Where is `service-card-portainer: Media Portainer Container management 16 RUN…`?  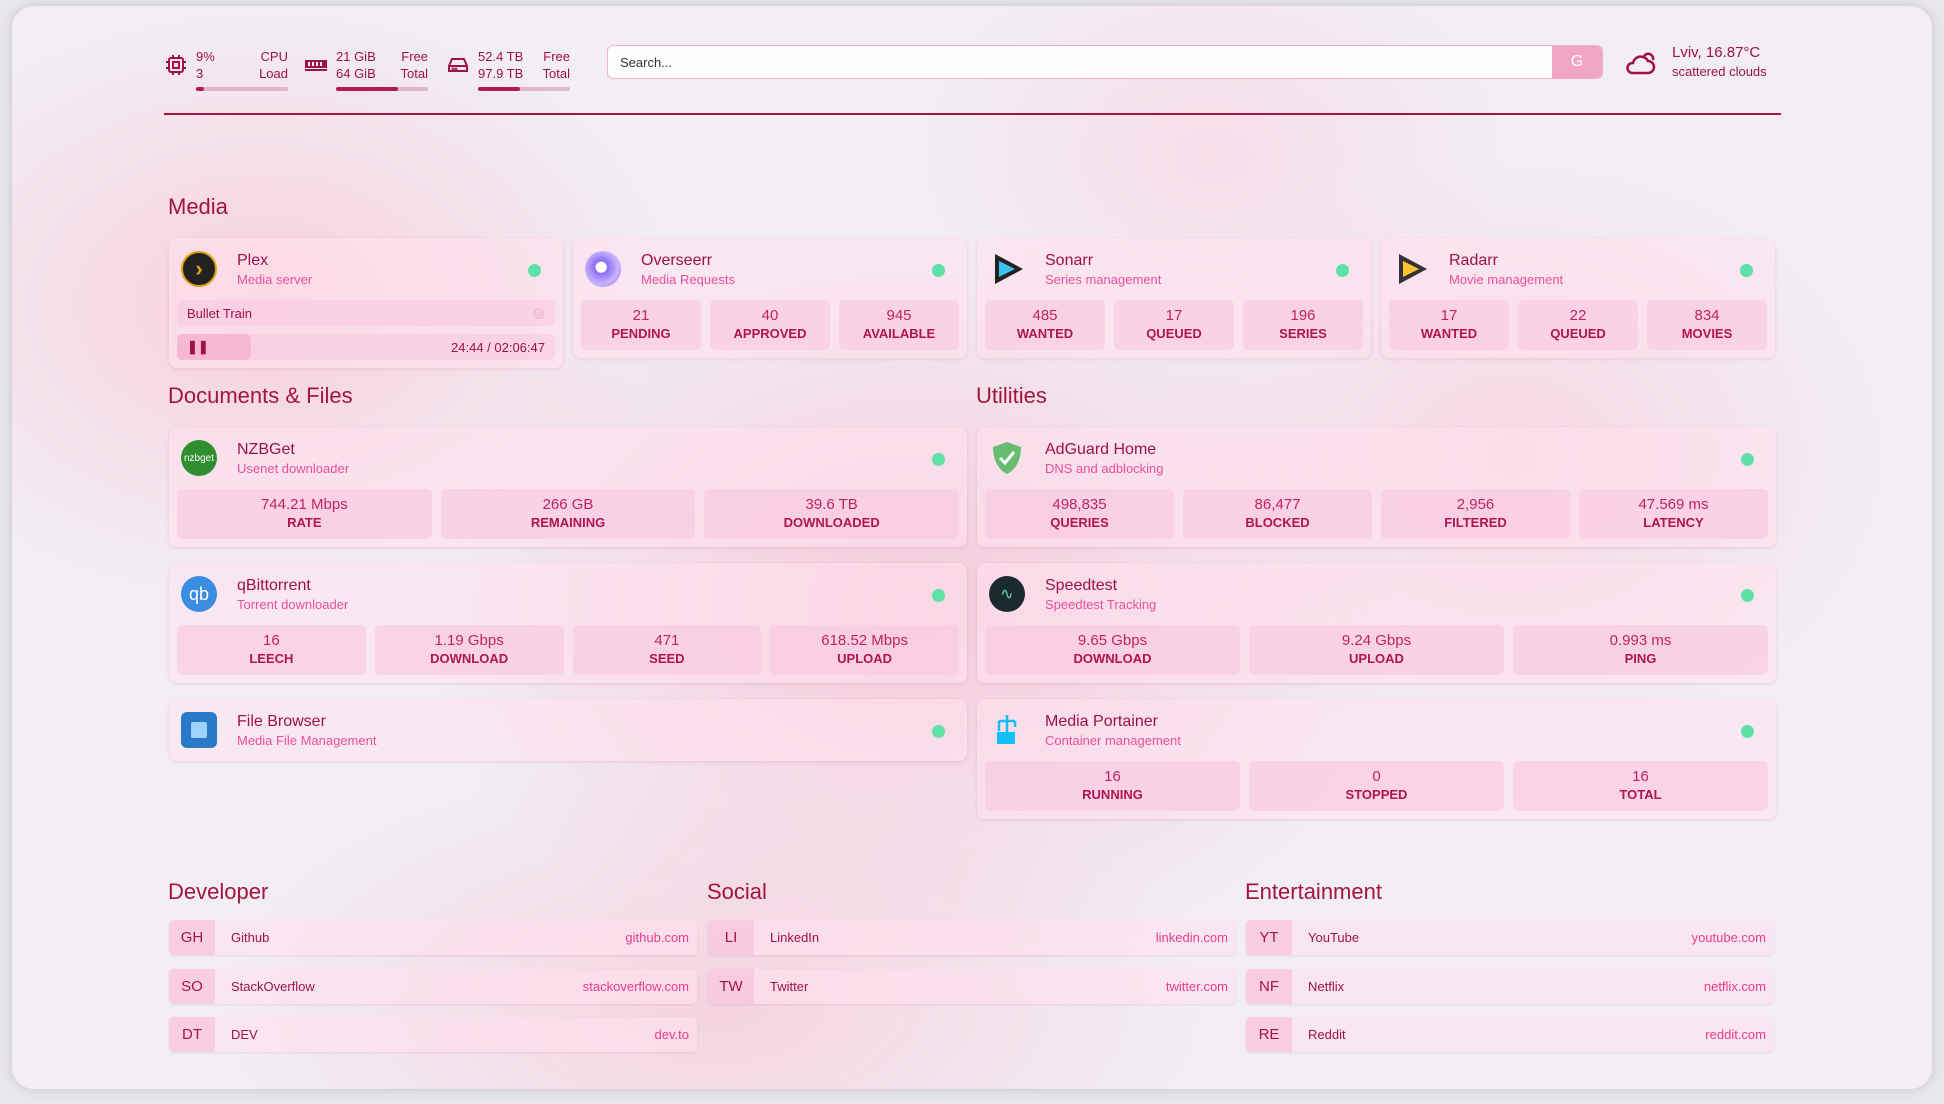 service-card-portainer: Media Portainer Container management 16 RUN… is located at coordinates (1376, 759).